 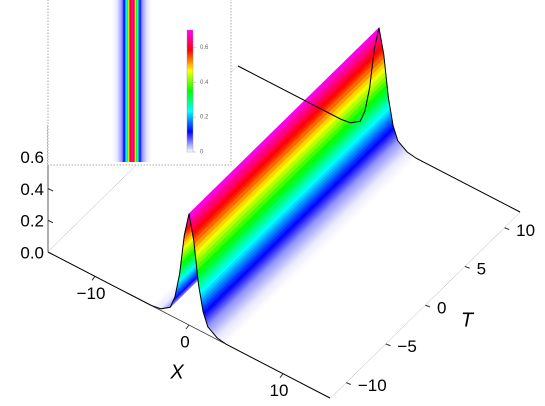 I want to click on y-tick-label: 10, so click(x=525, y=230).